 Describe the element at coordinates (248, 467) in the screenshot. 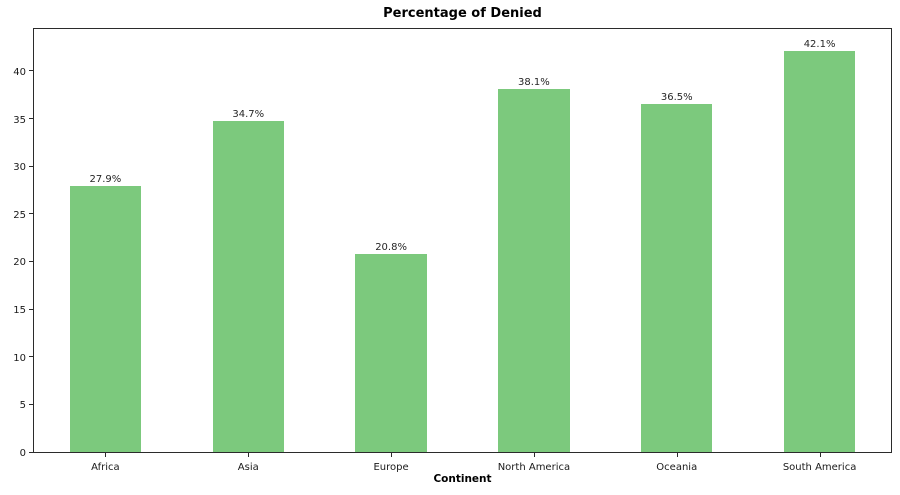

I see `x-tick-label: Asia` at that location.